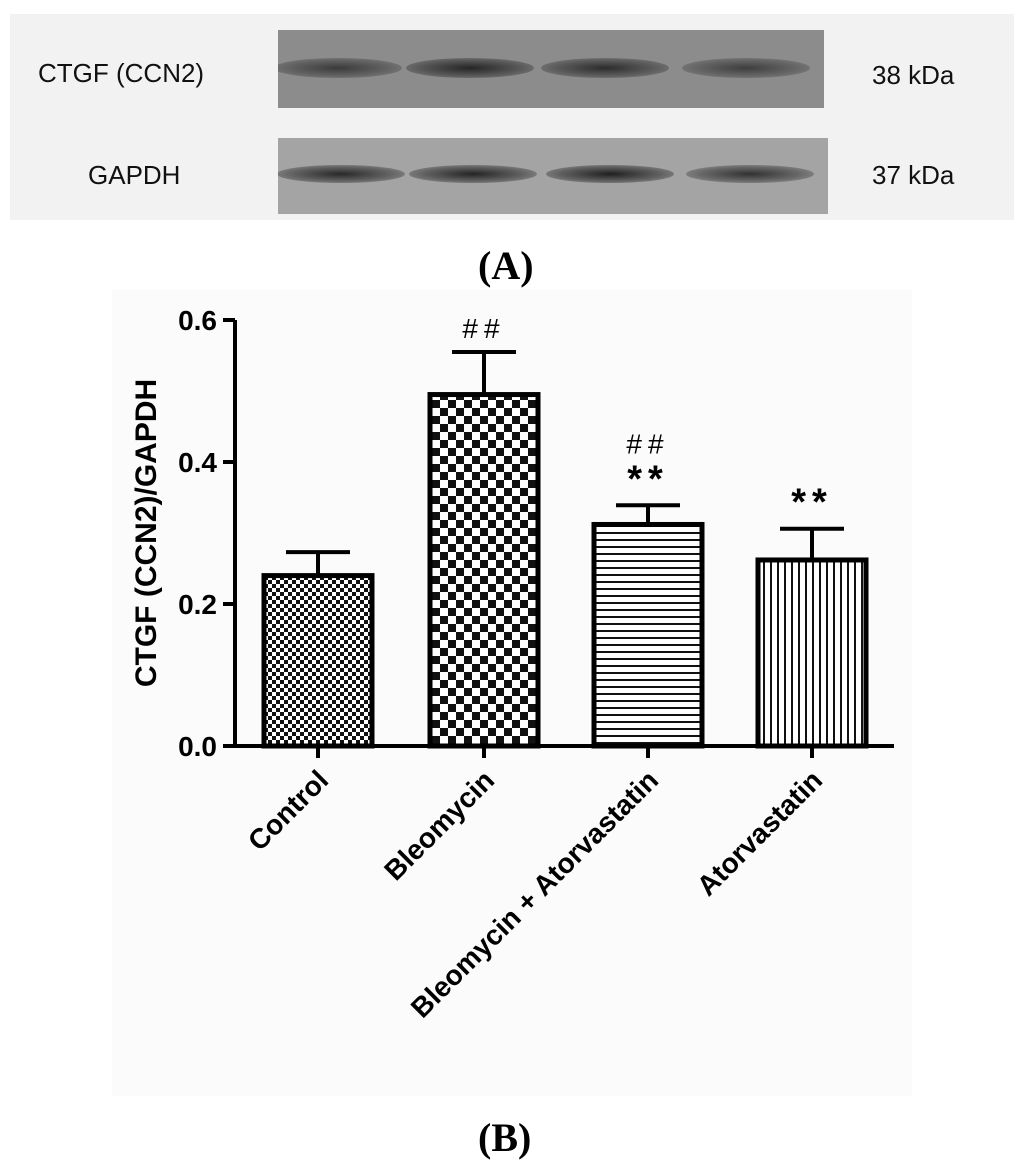  Describe the element at coordinates (439, 825) in the screenshot. I see `x-tick-label: Bleomycin` at that location.